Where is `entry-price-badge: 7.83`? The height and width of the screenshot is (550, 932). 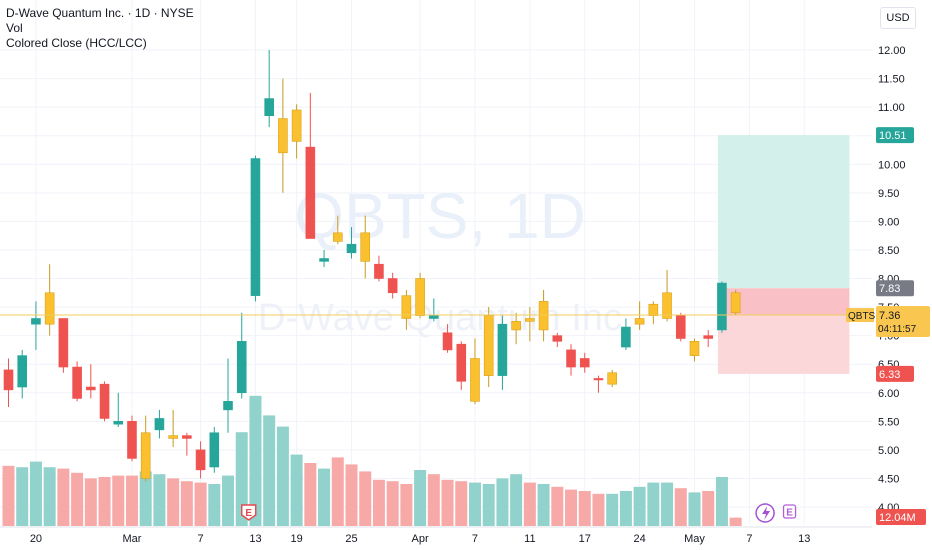
entry-price-badge: 7.83 is located at coordinates (895, 288).